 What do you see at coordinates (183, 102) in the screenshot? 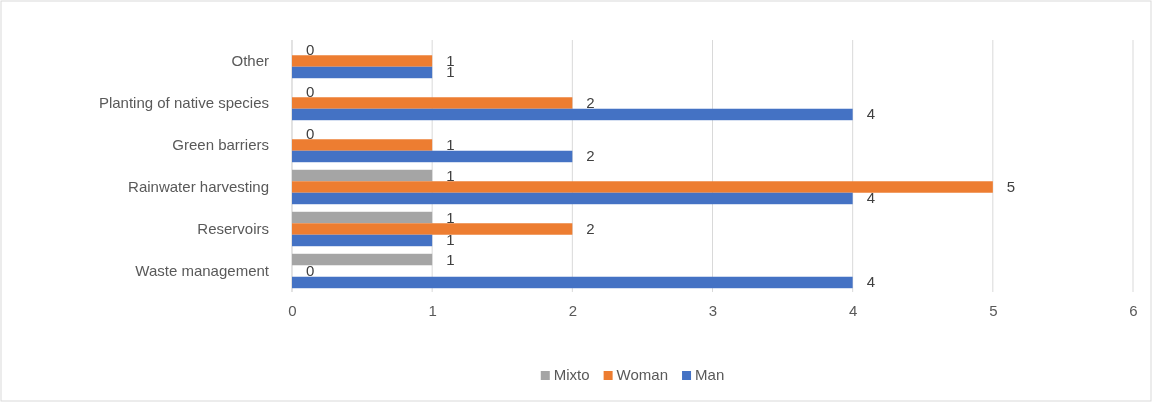
I see `y-tick-label: Planting of native species` at bounding box center [183, 102].